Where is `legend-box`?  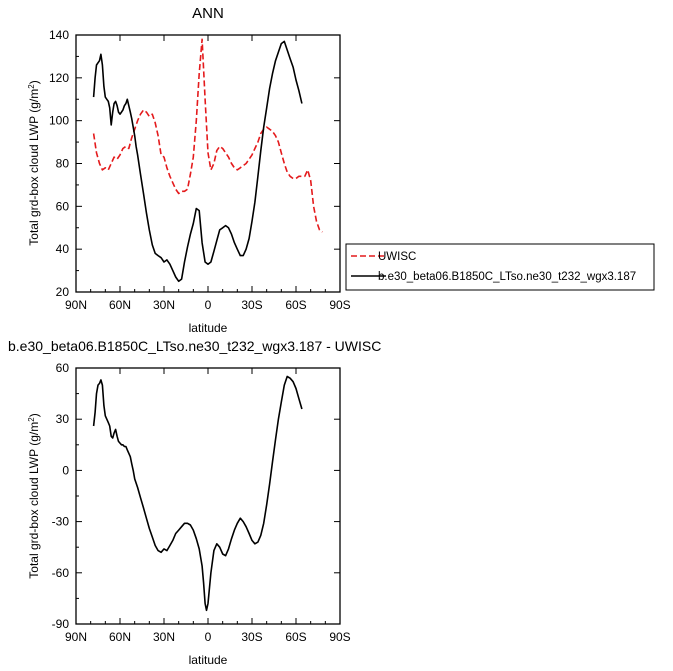
legend-box is located at coordinates (500, 267).